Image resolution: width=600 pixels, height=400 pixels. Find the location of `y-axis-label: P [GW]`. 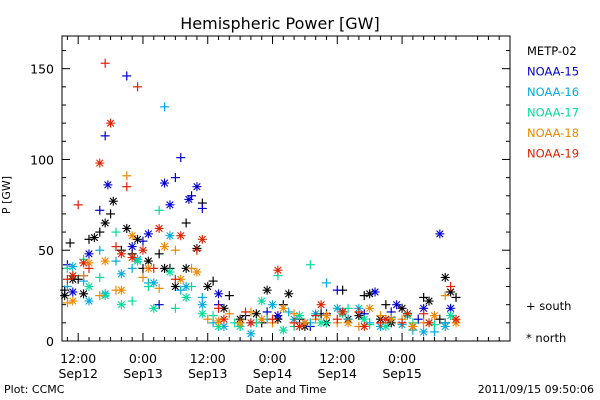

y-axis-label: P [GW] is located at coordinates (6, 195).